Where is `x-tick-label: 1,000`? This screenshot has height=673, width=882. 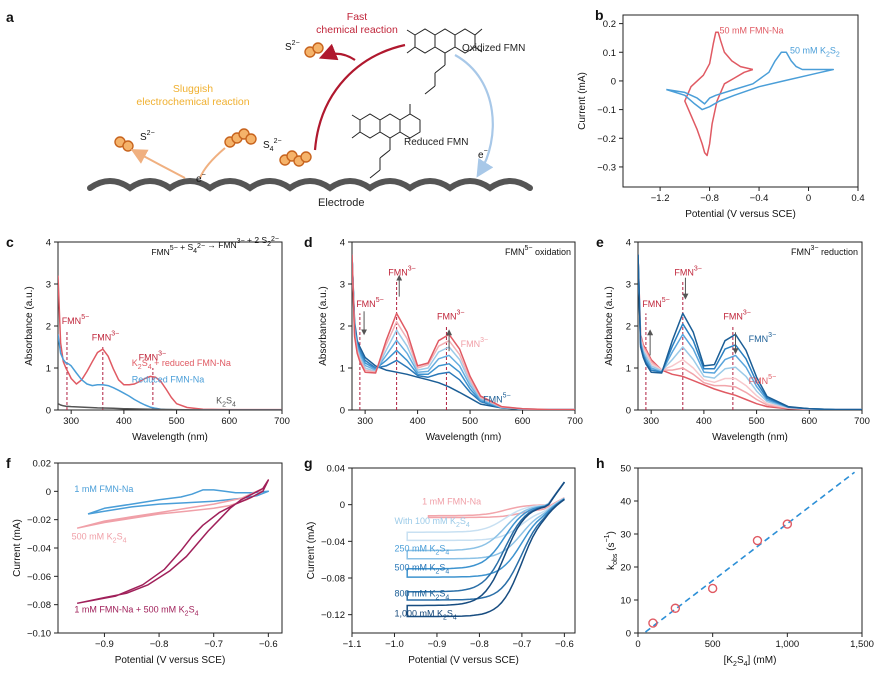 x-tick-label: 1,000 is located at coordinates (787, 644).